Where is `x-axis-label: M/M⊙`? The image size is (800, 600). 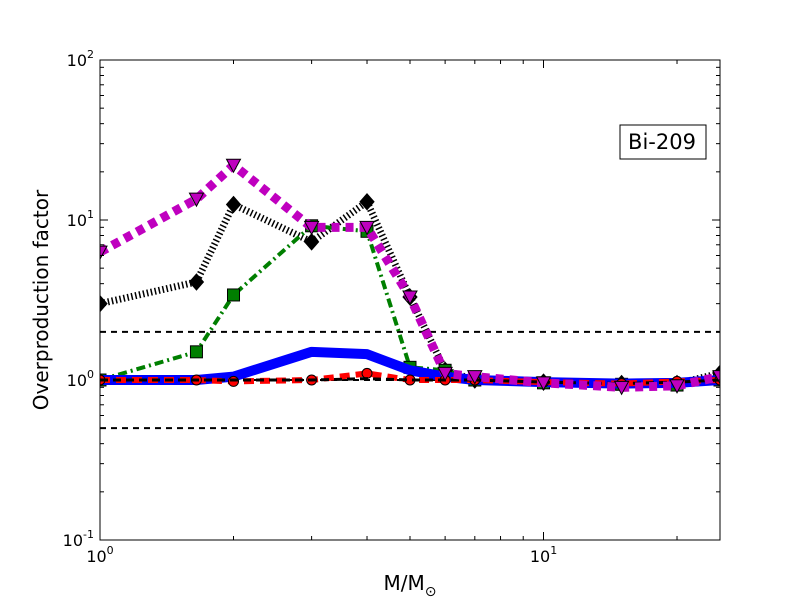 x-axis-label: M/M⊙ is located at coordinates (410, 585).